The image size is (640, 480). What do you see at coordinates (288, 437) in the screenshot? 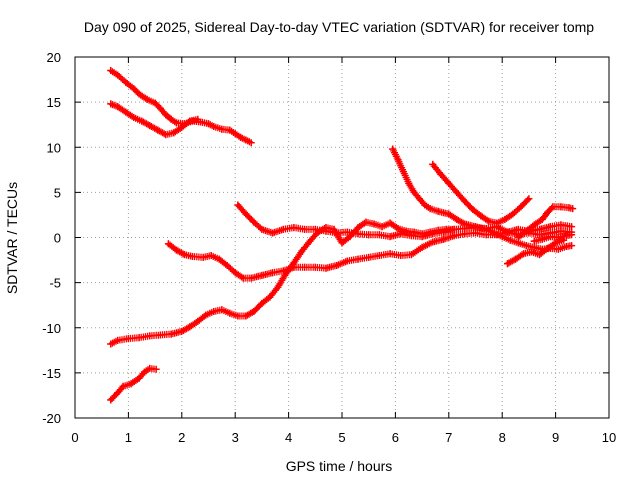
I see `x-tick-label: 4` at bounding box center [288, 437].